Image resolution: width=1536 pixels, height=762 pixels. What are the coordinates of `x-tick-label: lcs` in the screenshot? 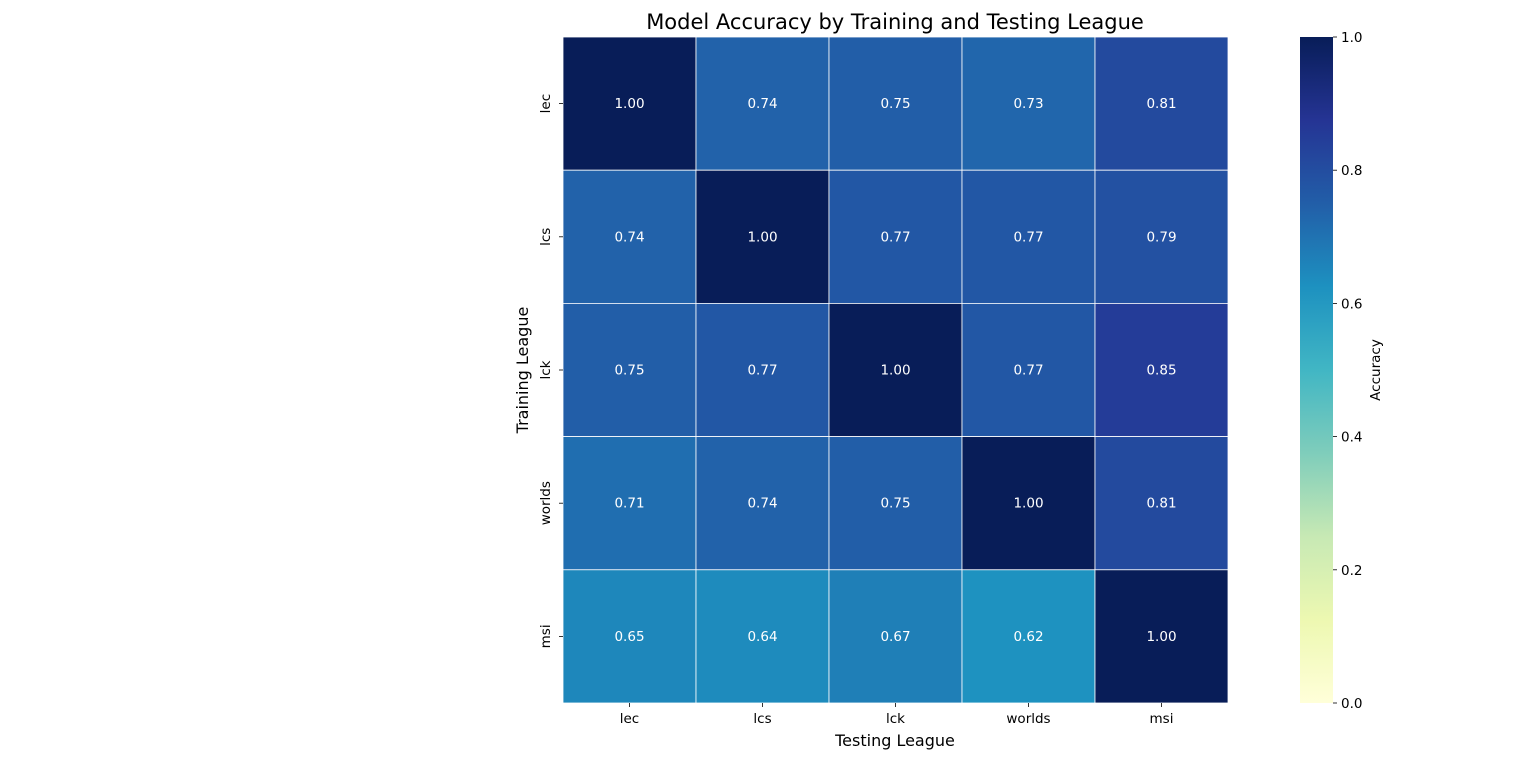 It's located at (762, 719).